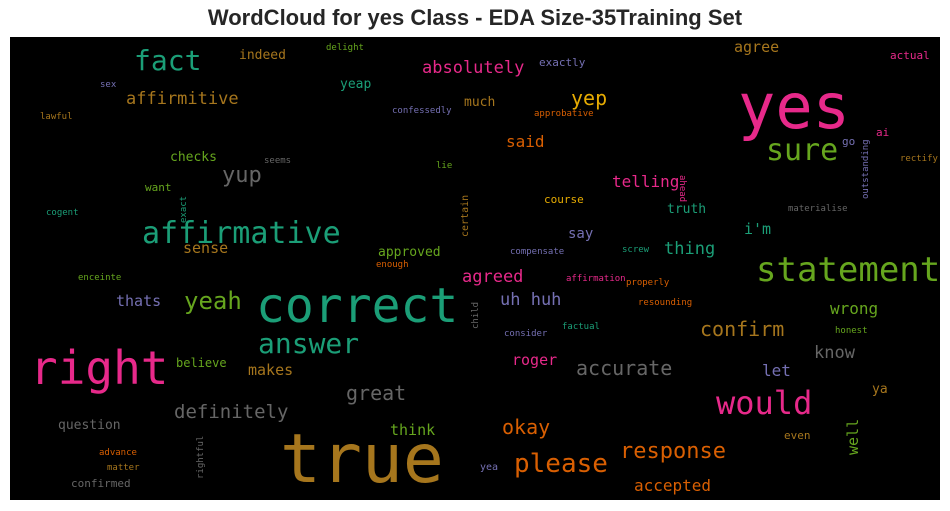 The image size is (950, 511). I want to click on word-rightful: rightful, so click(201, 457).